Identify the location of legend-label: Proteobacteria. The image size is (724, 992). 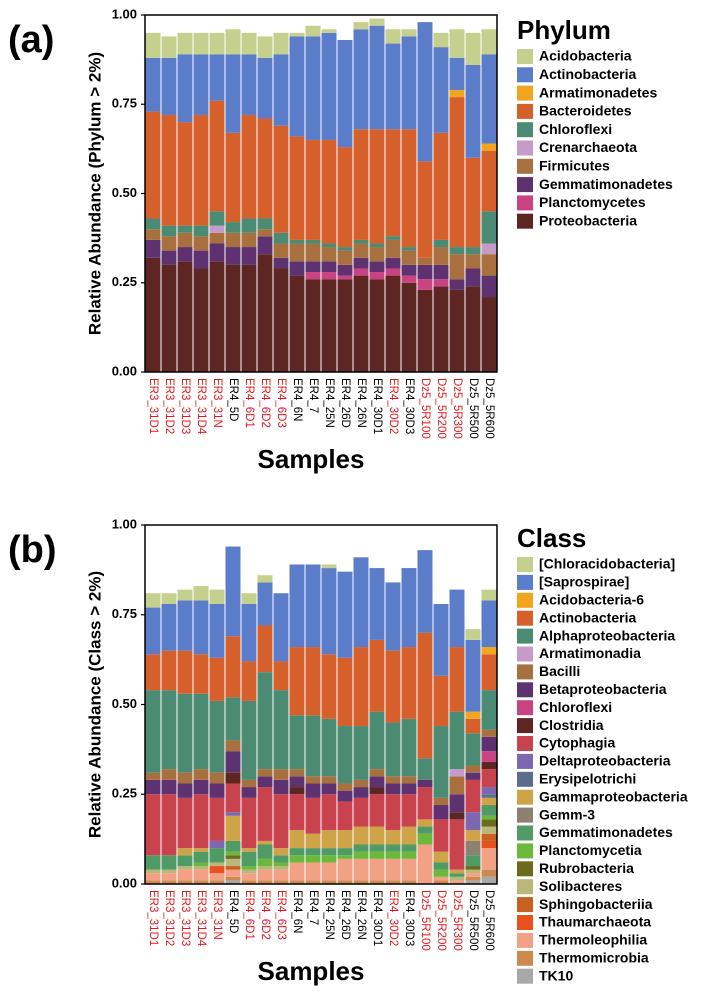
(588, 220).